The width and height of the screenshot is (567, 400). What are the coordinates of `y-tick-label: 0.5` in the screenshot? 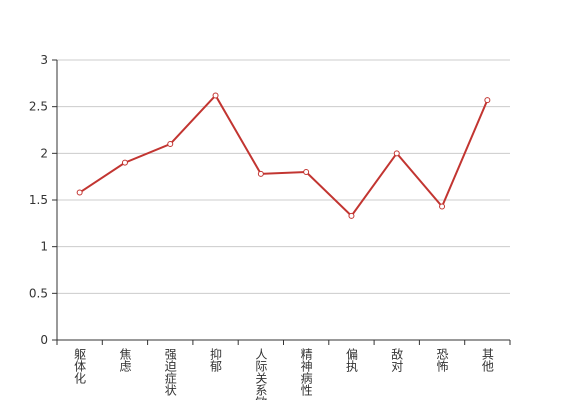 It's located at (38, 293).